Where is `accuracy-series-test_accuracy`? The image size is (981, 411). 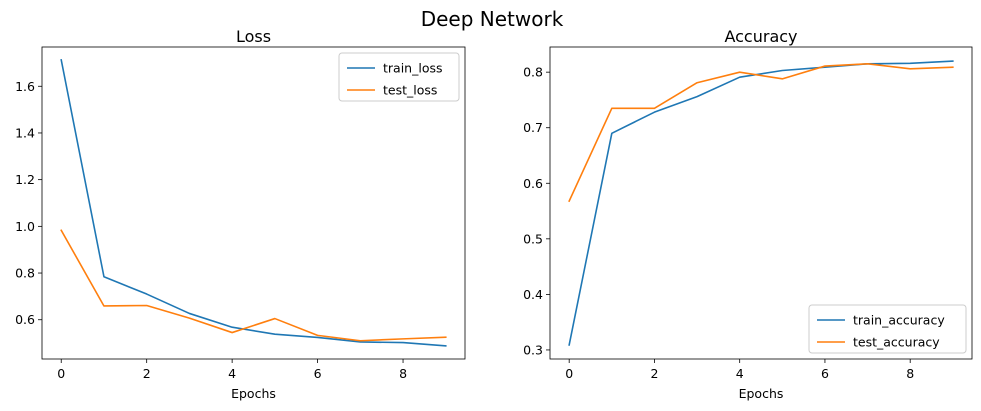 accuracy-series-test_accuracy is located at coordinates (761, 133).